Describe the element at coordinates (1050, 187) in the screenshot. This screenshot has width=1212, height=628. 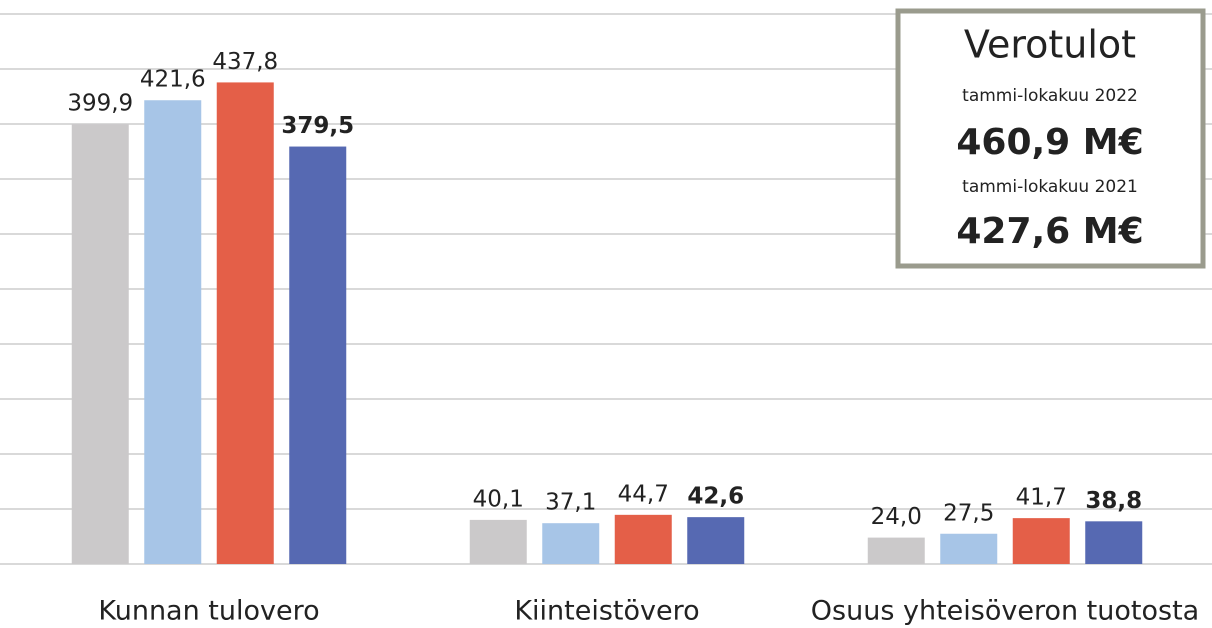
I see `annotation-period: tammi-lokakuu 2021` at that location.